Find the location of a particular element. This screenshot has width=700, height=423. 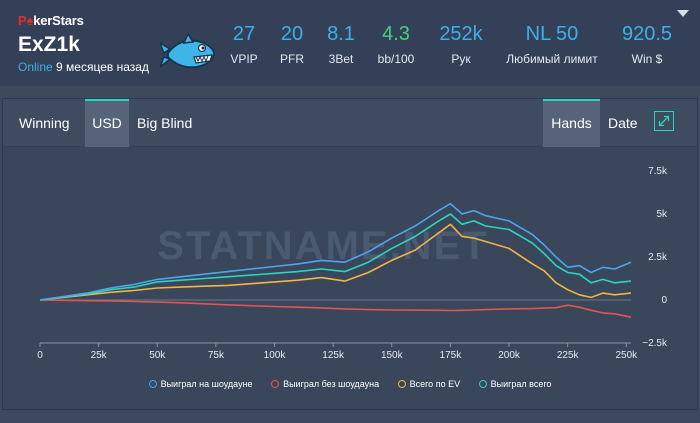

spade-icon: ♠ is located at coordinates (30, 20).